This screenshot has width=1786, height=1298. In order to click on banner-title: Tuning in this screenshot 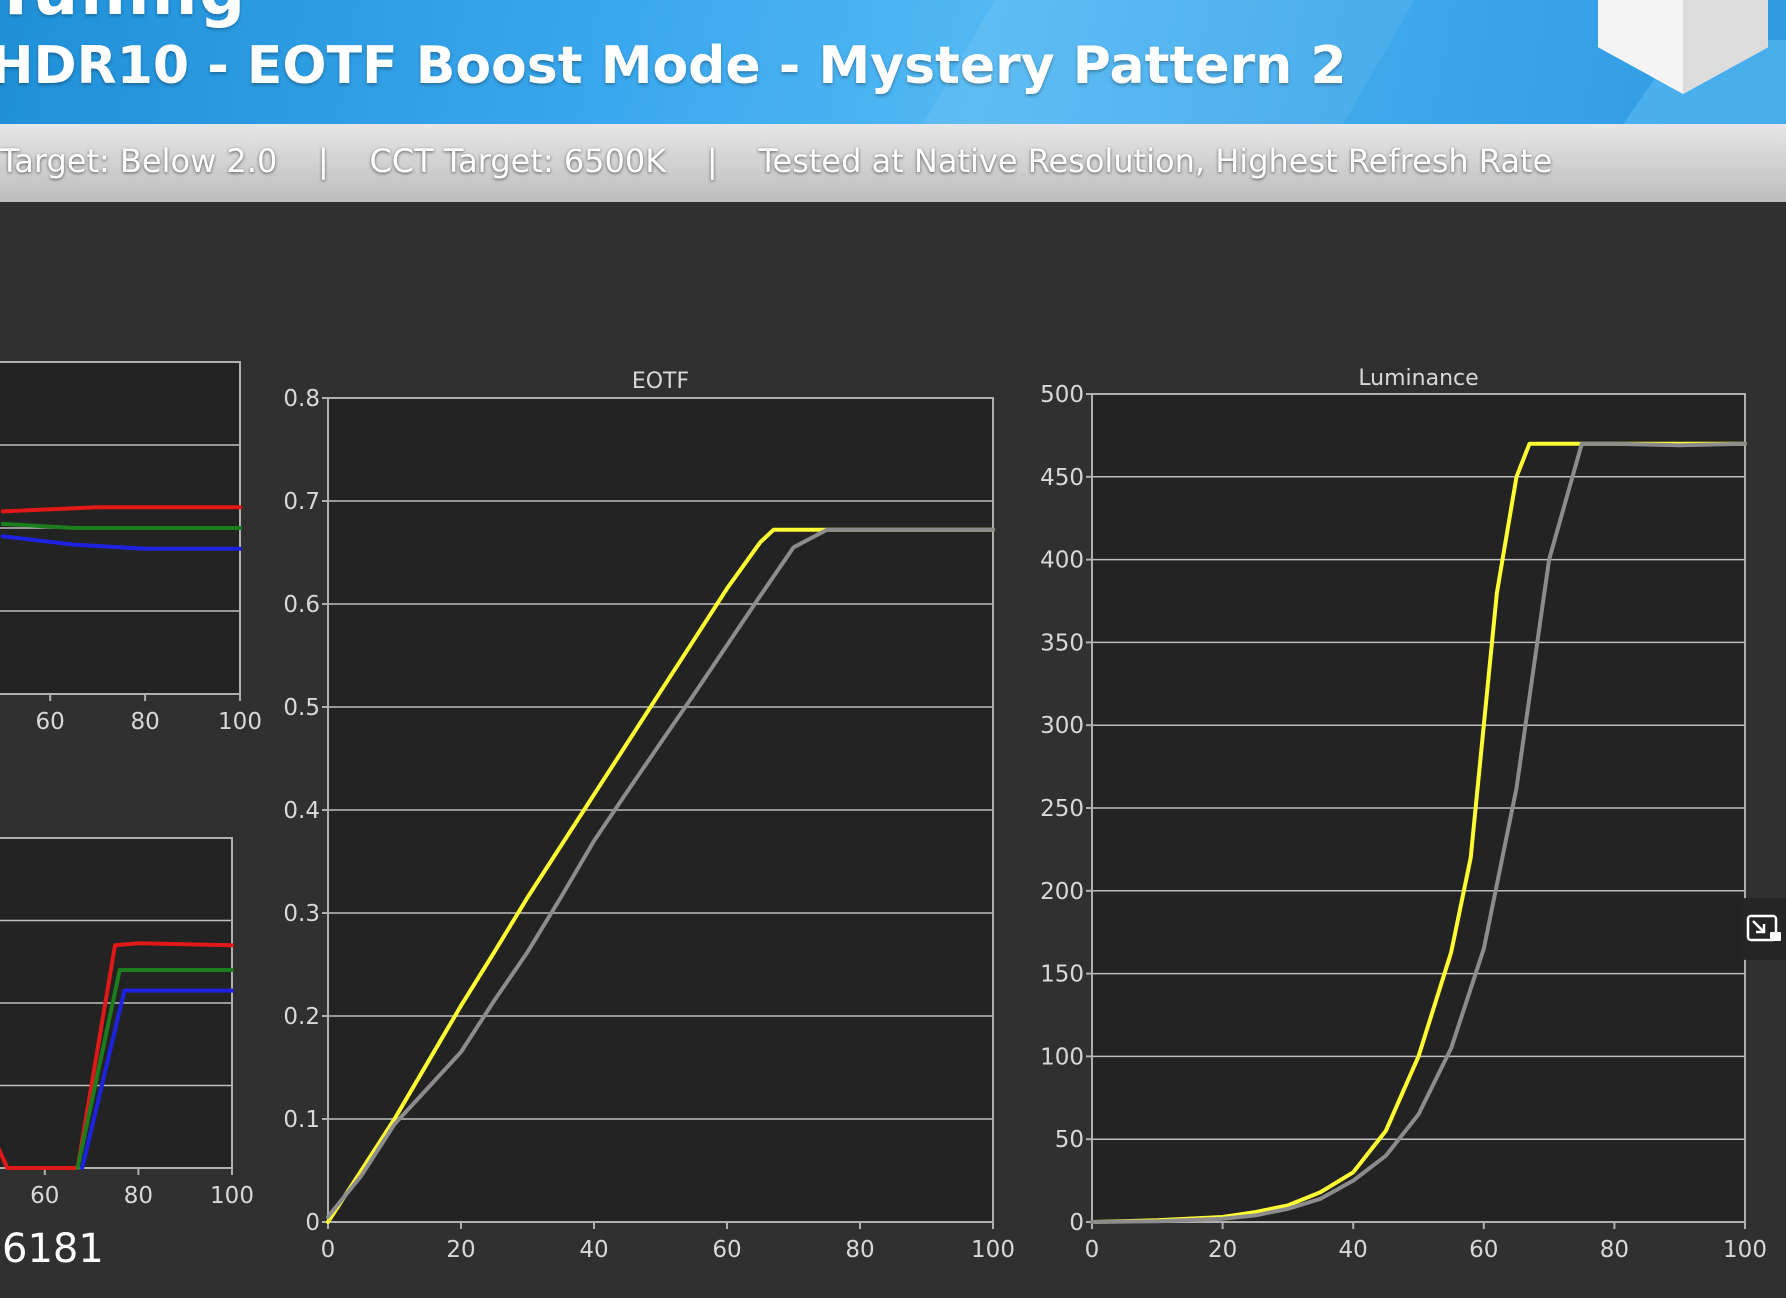, I will do `click(123, 15)`.